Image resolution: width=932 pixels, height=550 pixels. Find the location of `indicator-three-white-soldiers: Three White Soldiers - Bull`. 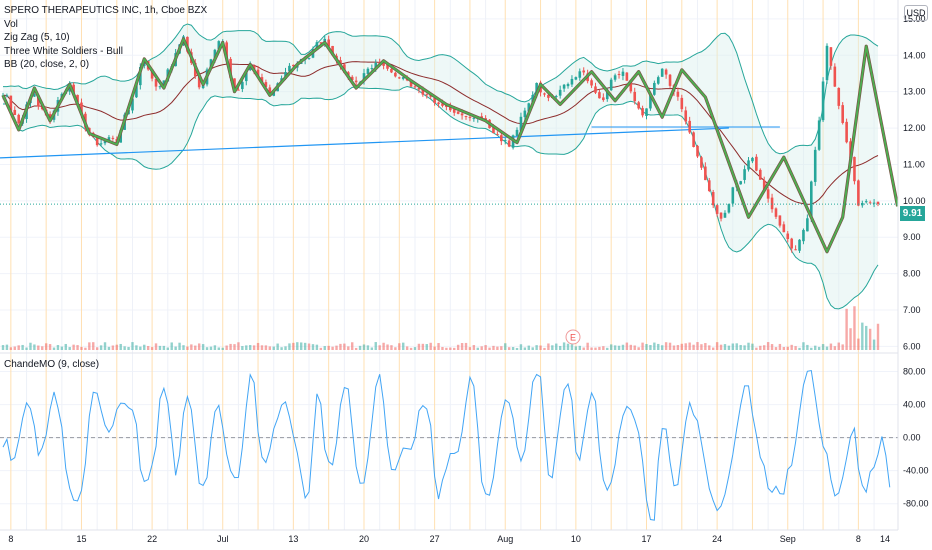

indicator-three-white-soldiers: Three White Soldiers - Bull is located at coordinates (63, 51).